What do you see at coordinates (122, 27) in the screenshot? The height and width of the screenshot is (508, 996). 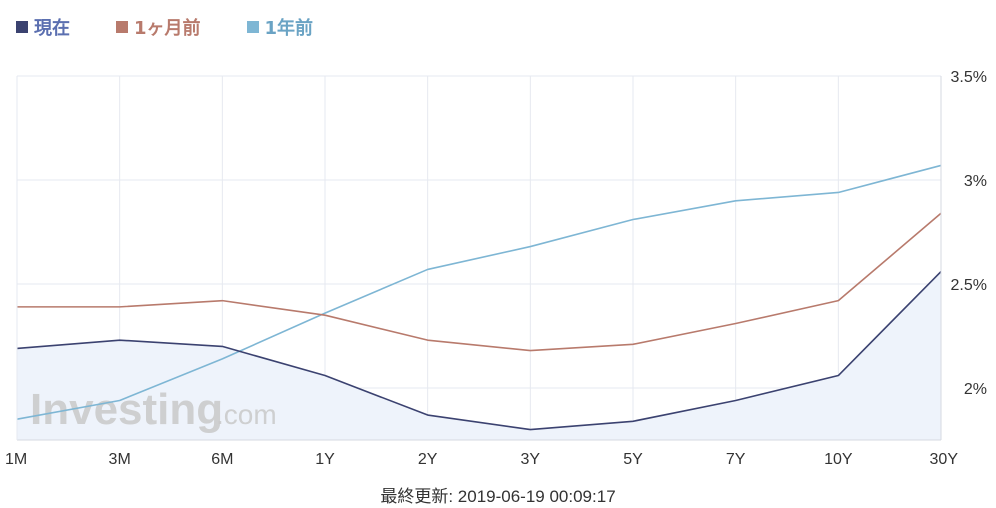 I see `legend-swatch-1-month-ago` at bounding box center [122, 27].